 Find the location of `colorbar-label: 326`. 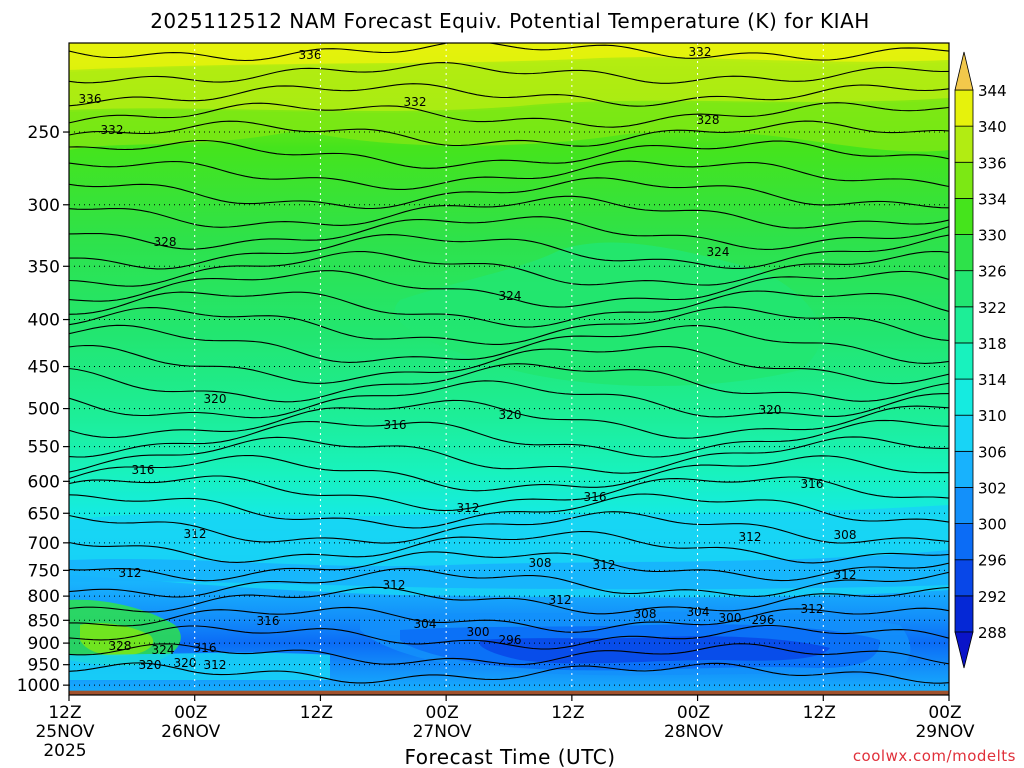

colorbar-label: 326 is located at coordinates (992, 272).